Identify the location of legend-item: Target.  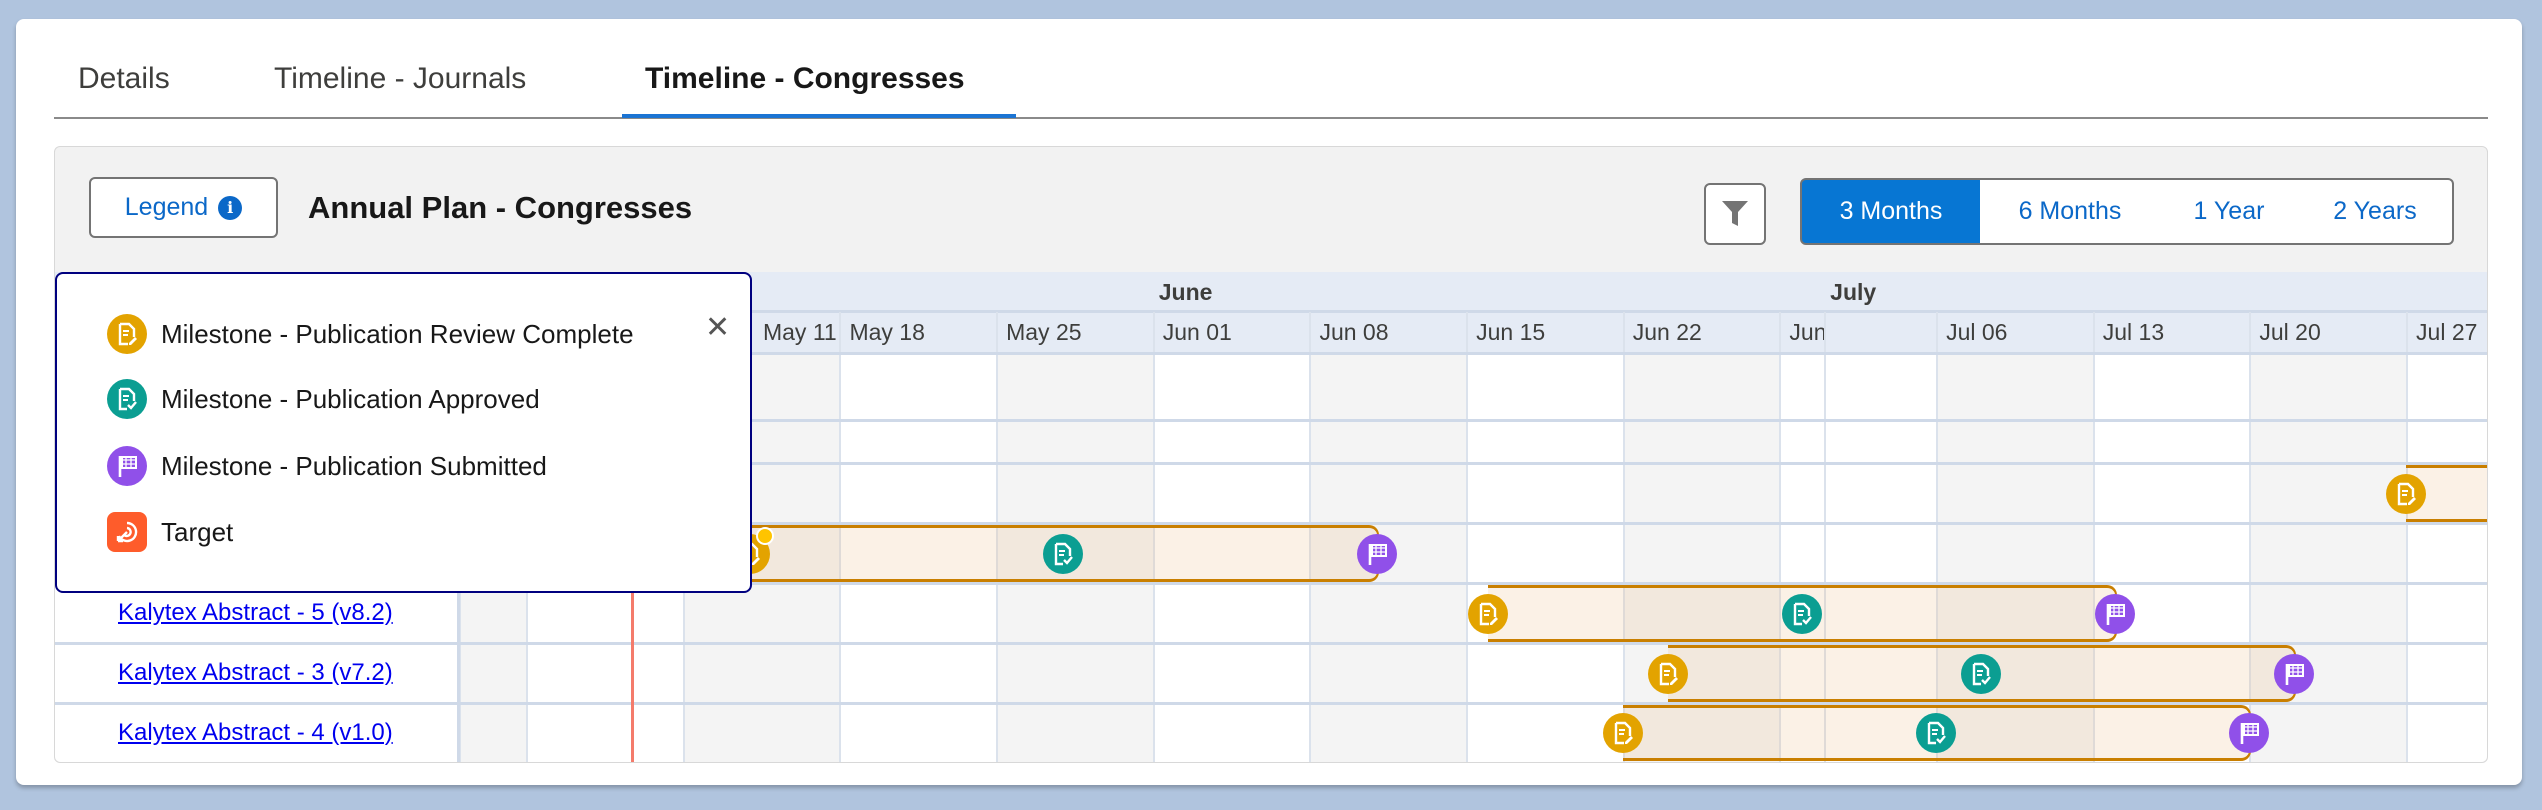
(170, 532).